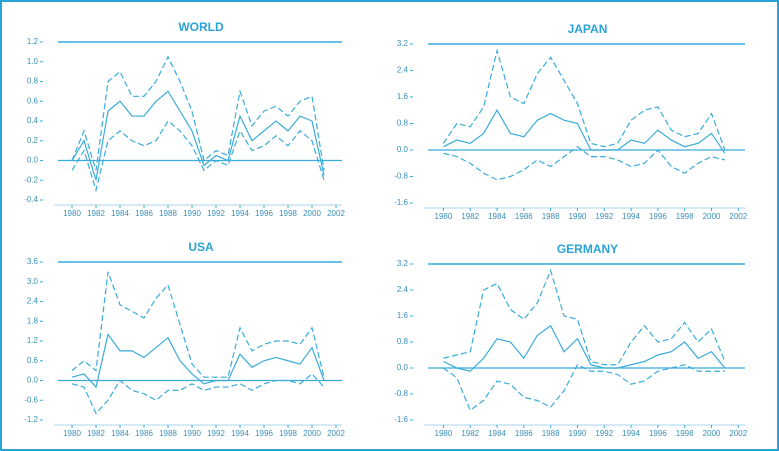 The width and height of the screenshot is (779, 451). What do you see at coordinates (33, 140) in the screenshot?
I see `y-tick-label: 0.2` at bounding box center [33, 140].